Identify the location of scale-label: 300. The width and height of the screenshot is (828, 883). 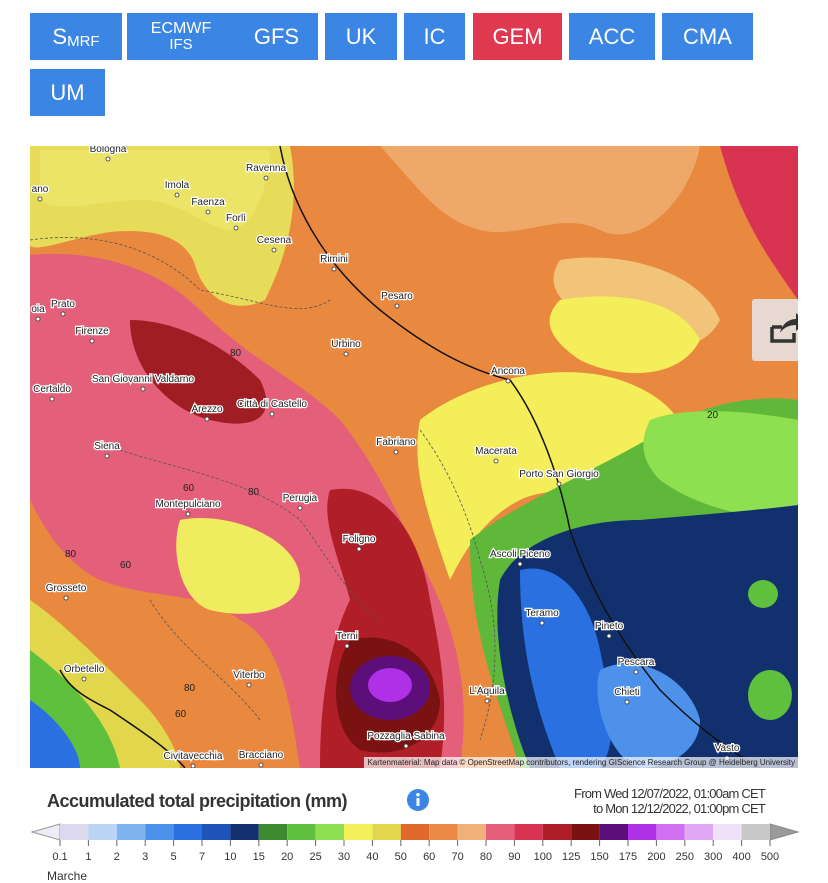
(713, 857).